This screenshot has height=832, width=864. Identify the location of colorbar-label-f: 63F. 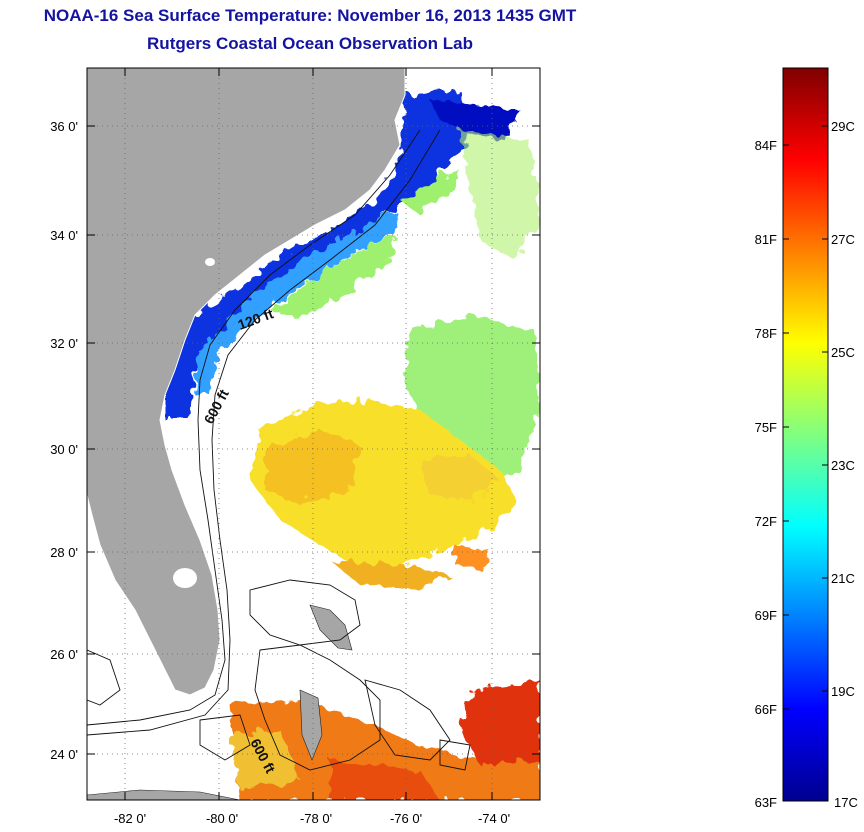
(766, 802).